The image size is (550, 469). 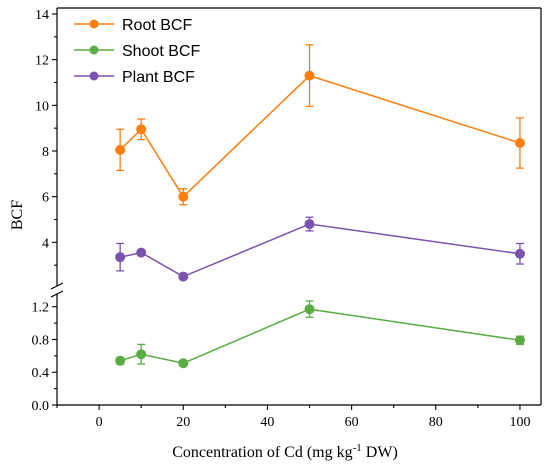 What do you see at coordinates (41, 308) in the screenshot?
I see `y-lower-tick-label: 1.2` at bounding box center [41, 308].